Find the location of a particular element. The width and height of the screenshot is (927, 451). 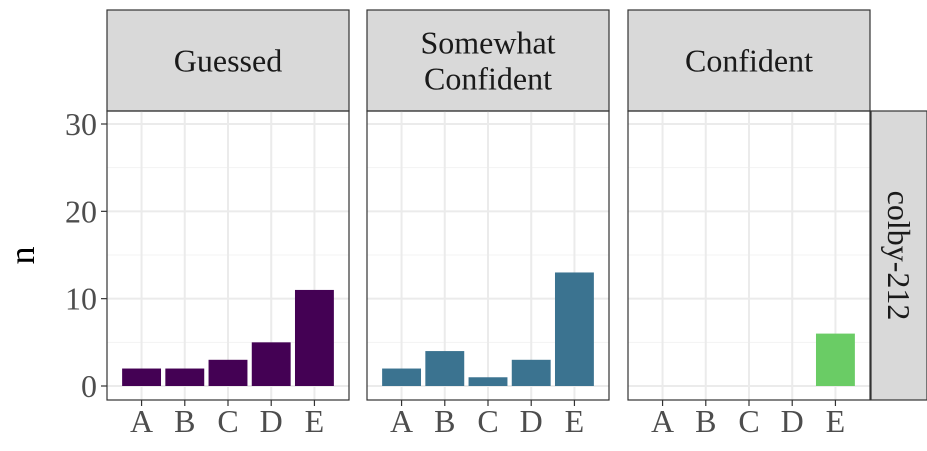

y-tick-label: 30 is located at coordinates (81, 124).